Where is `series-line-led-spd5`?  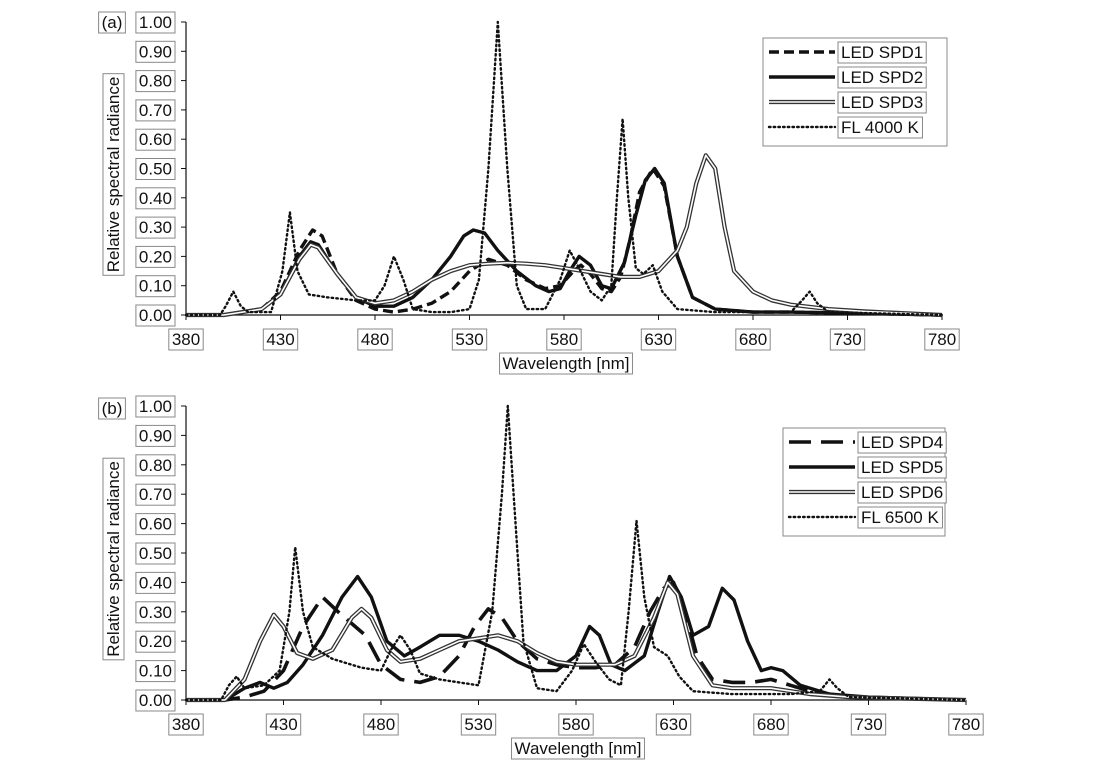
series-line-led-spd5 is located at coordinates (576, 638).